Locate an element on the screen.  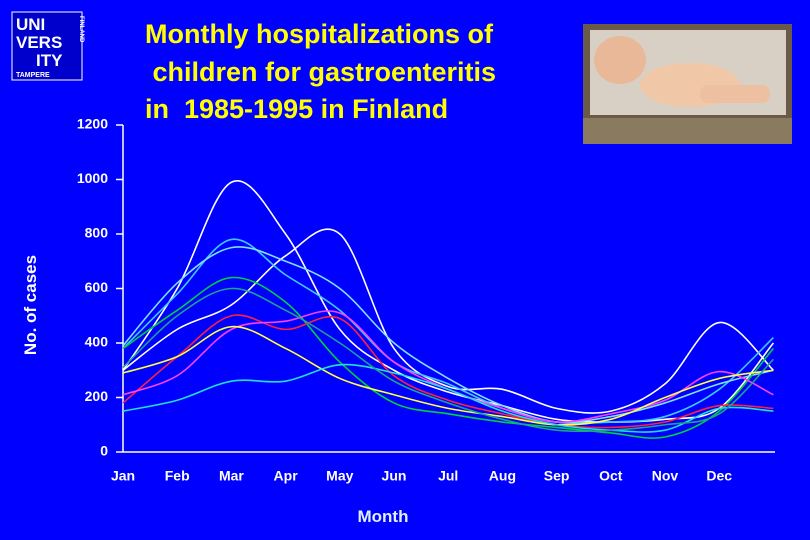
y-tick-label: 1000 is located at coordinates (92, 178).